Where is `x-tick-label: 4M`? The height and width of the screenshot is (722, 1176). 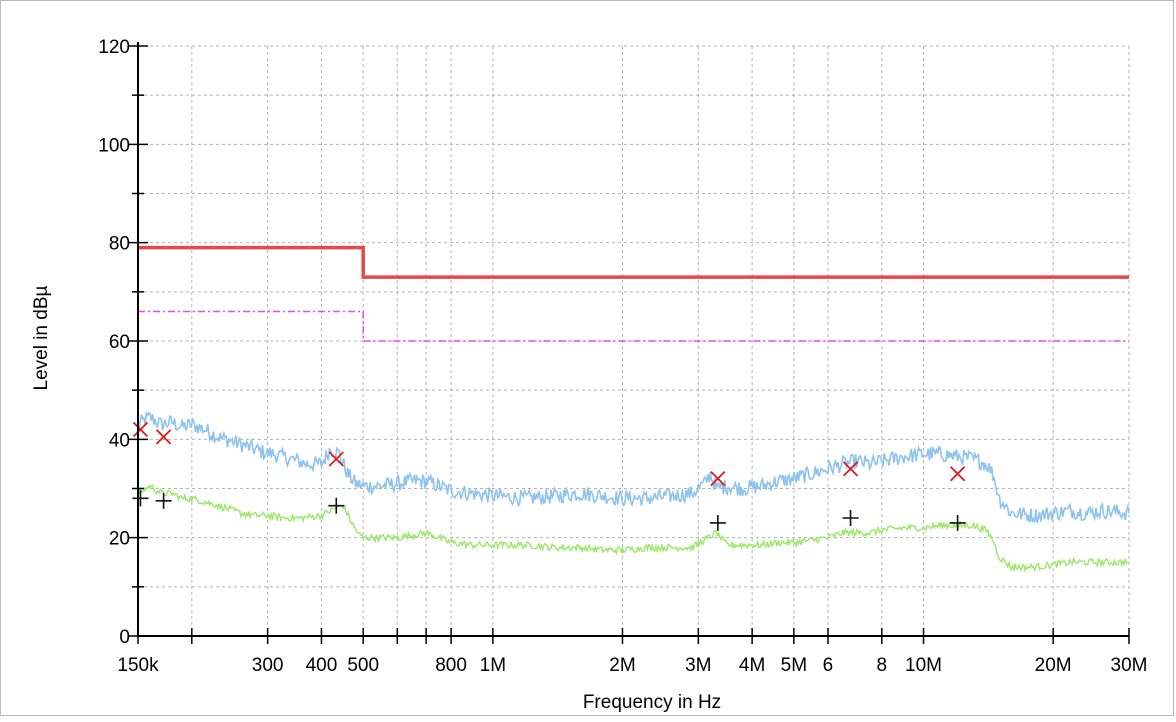
x-tick-label: 4M is located at coordinates (752, 665).